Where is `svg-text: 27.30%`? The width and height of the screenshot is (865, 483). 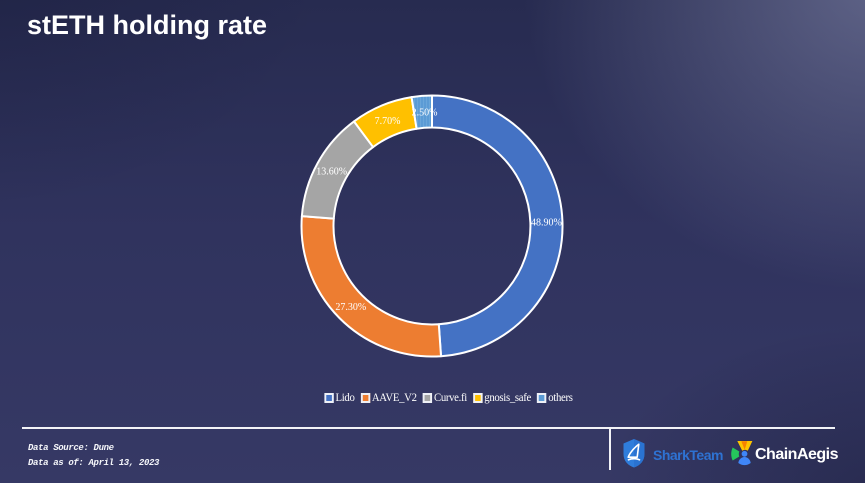
svg-text: 27.30% is located at coordinates (350, 307).